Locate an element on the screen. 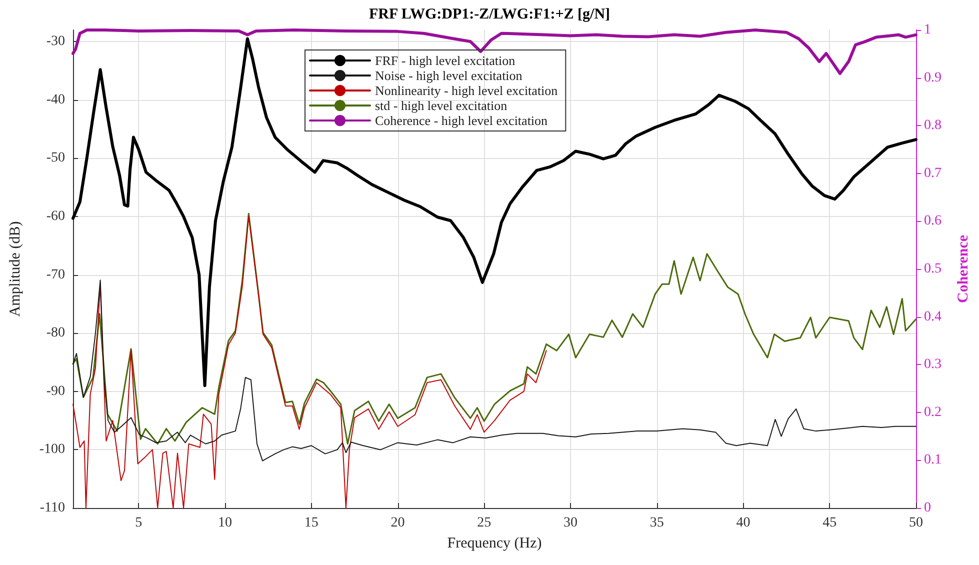 This screenshot has width=979, height=565. x-tick-label: 30 is located at coordinates (571, 523).